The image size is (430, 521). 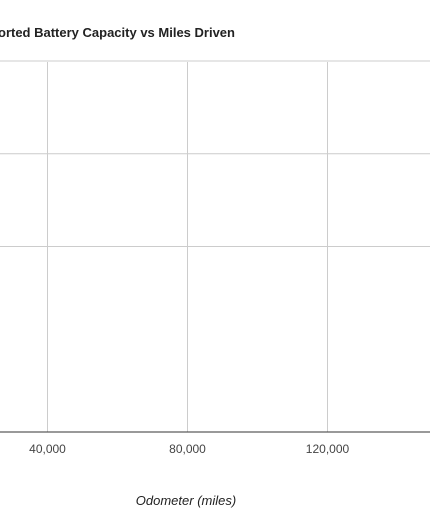 What do you see at coordinates (47, 449) in the screenshot?
I see `x-tick-label: 40,000` at bounding box center [47, 449].